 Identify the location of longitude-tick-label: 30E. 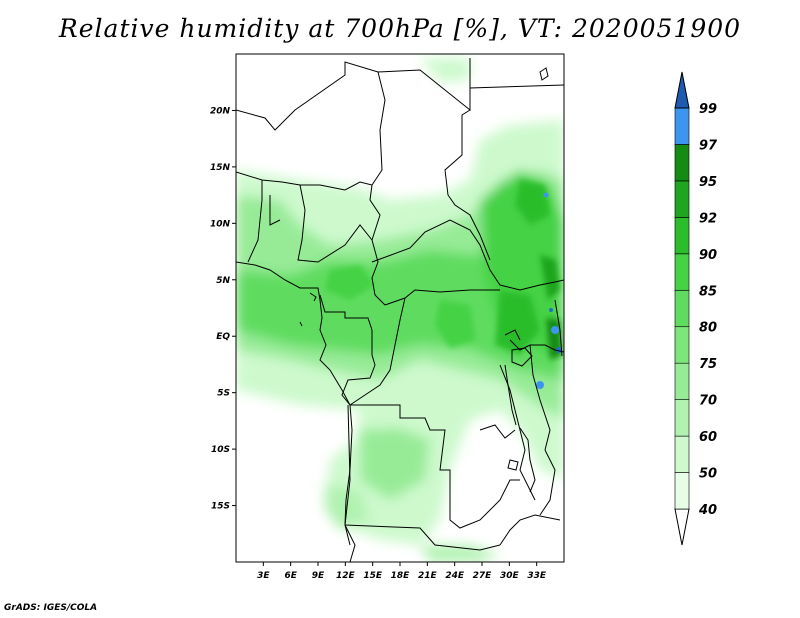
(510, 576).